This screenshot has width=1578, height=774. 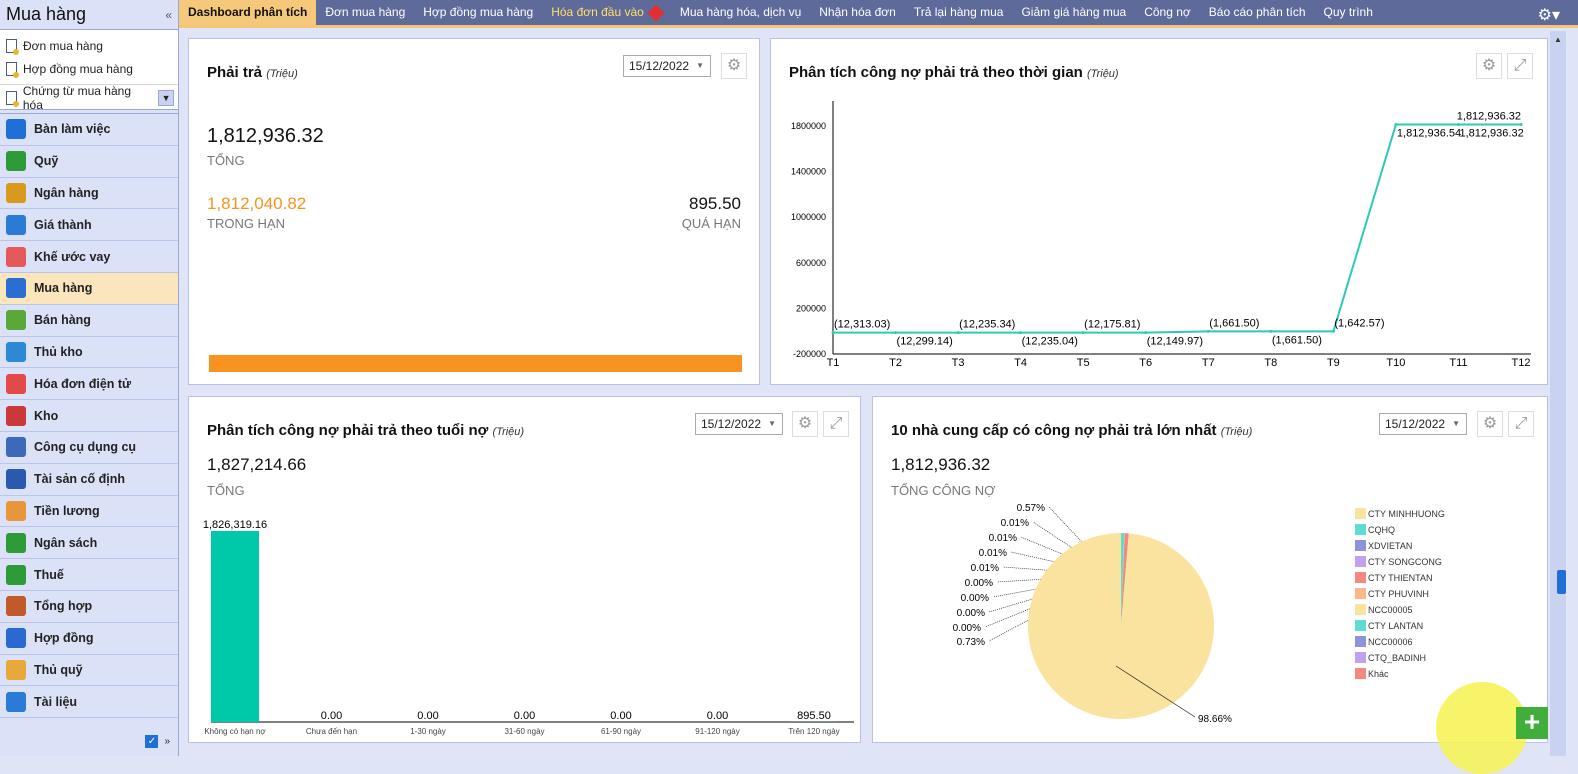 What do you see at coordinates (168, 15) in the screenshot?
I see `collapse-sidebar-button: «` at bounding box center [168, 15].